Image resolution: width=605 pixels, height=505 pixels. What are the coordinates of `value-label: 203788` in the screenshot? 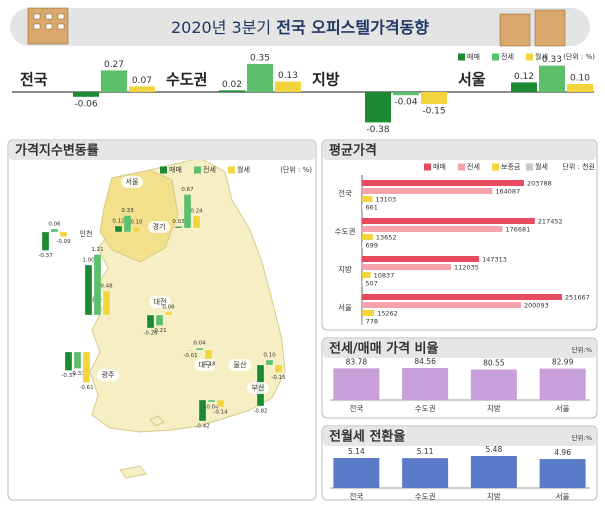 It's located at (539, 184).